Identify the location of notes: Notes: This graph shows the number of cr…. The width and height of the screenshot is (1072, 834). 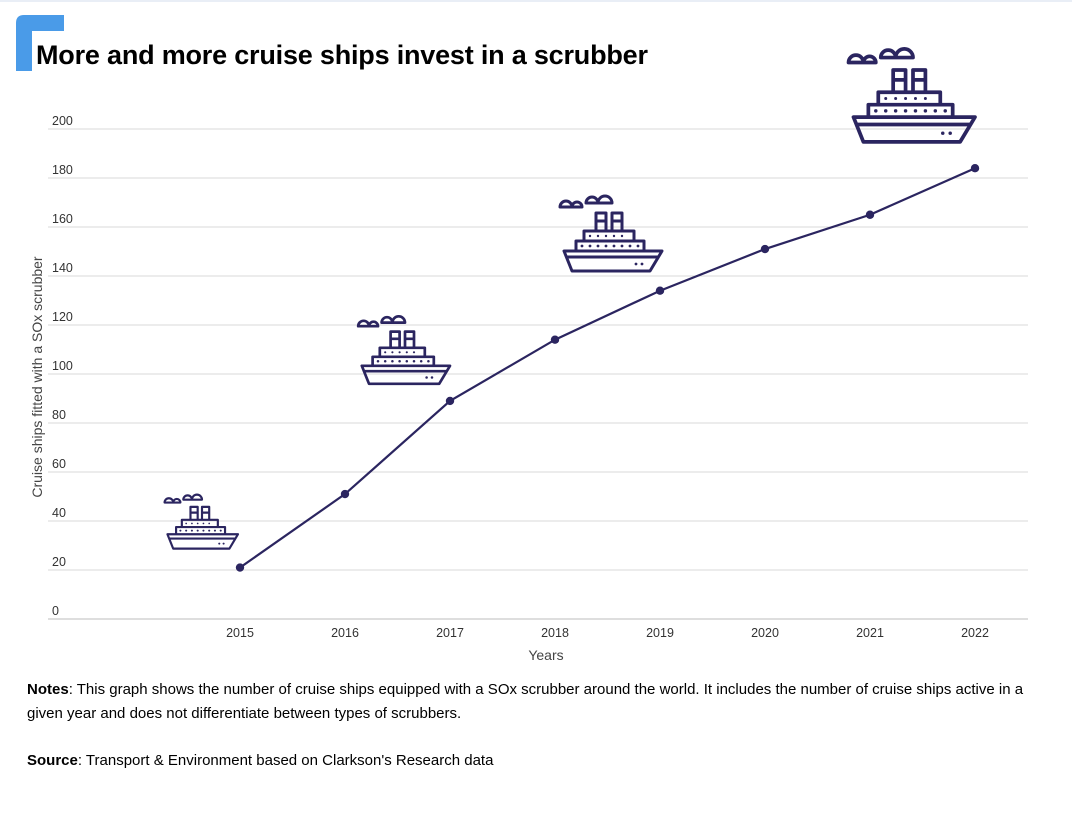
(537, 702).